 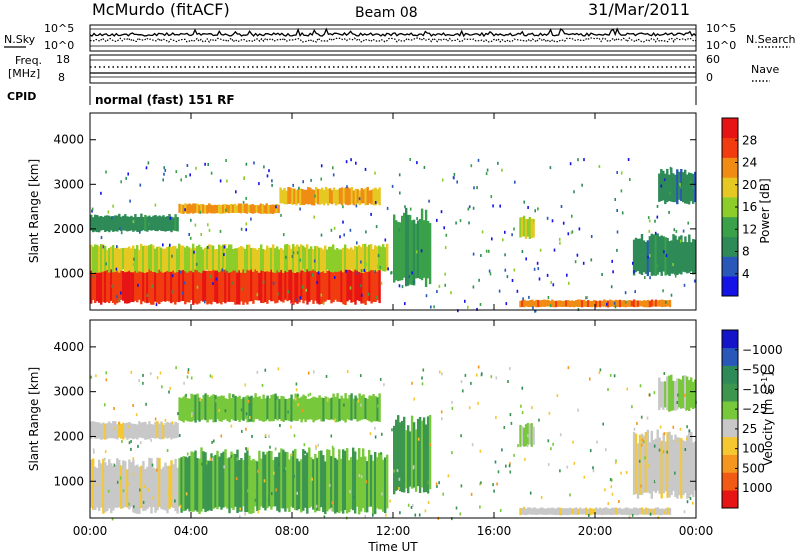 What do you see at coordinates (90, 531) in the screenshot?
I see `time-xtick-label: 00:00` at bounding box center [90, 531].